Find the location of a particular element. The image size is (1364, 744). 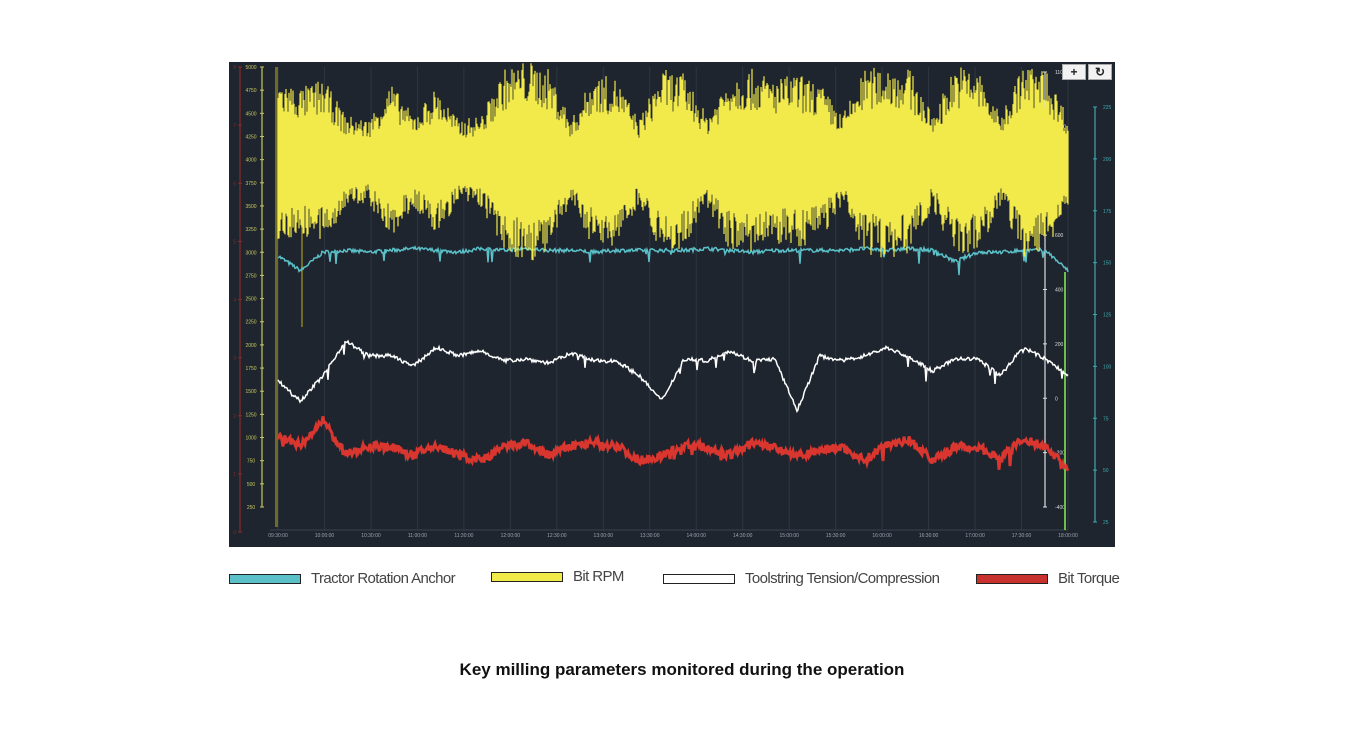

x-tick-label: 13:30:00 is located at coordinates (650, 536).